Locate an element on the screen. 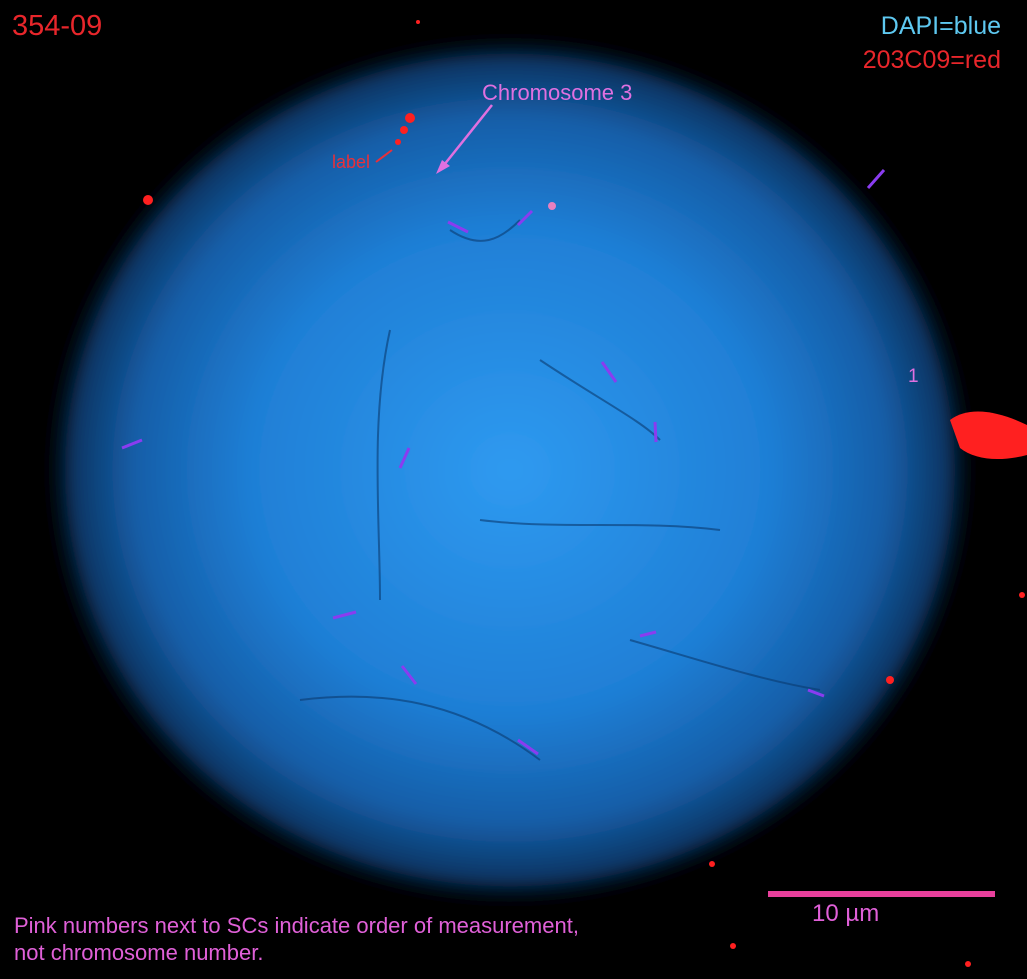 The height and width of the screenshot is (979, 1027). scale-bar-label: 10 µm is located at coordinates (846, 913).